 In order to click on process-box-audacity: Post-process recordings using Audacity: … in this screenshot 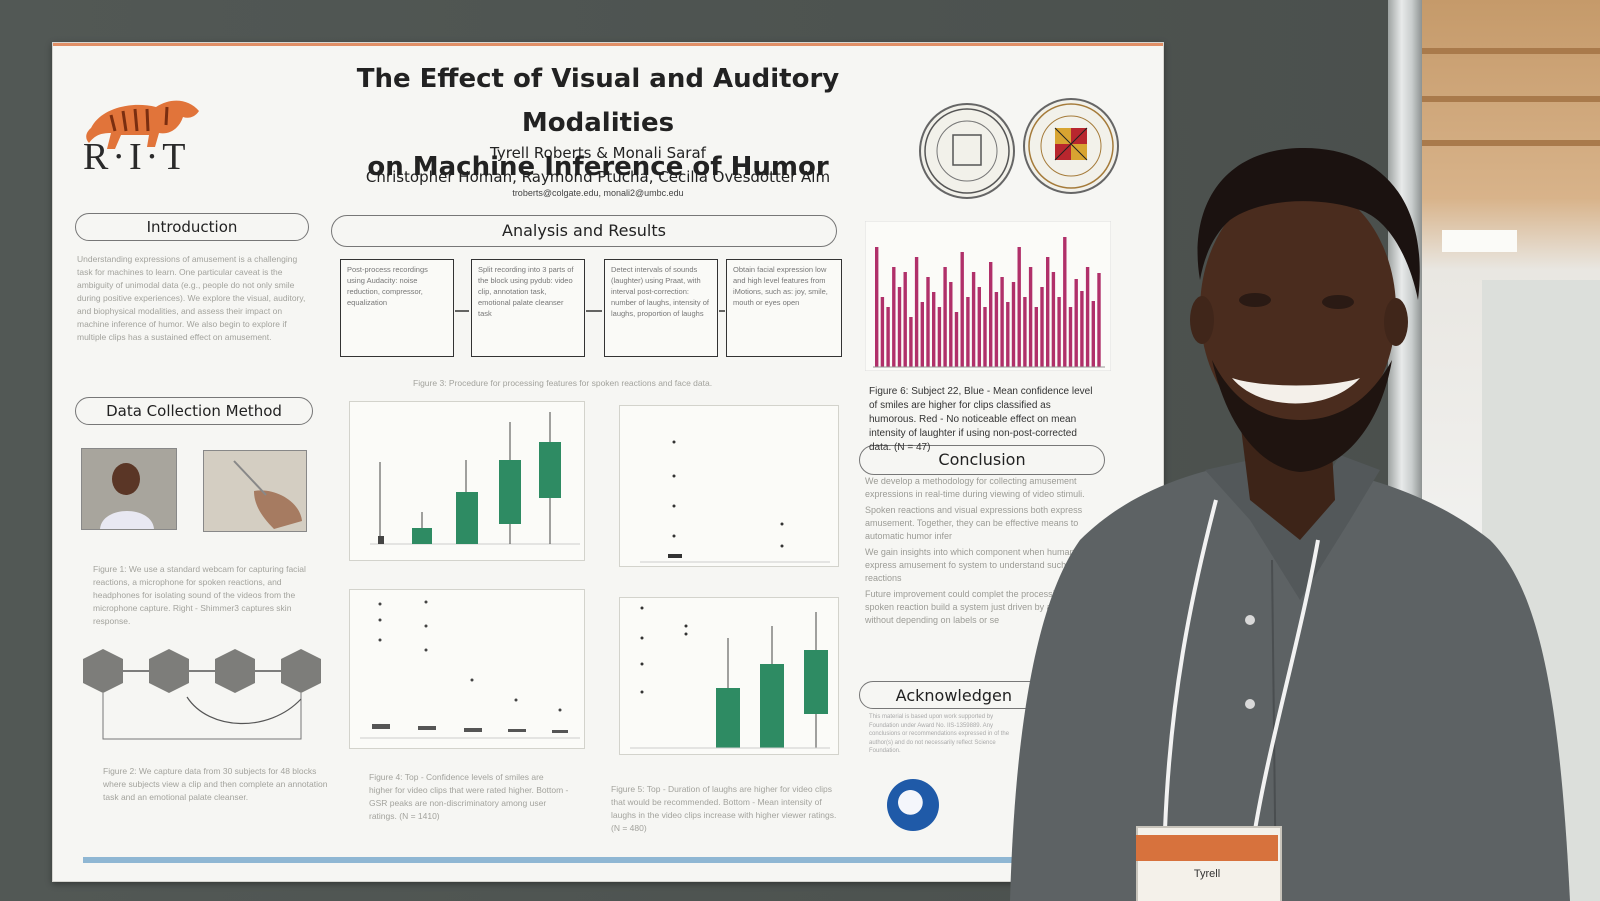, I will do `click(397, 308)`.